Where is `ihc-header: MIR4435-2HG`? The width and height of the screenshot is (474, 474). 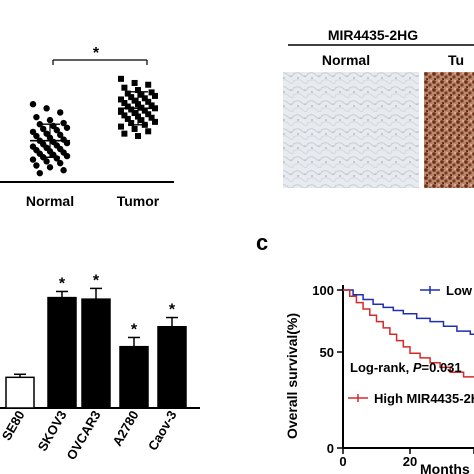
ihc-header: MIR4435-2HG is located at coordinates (373, 35).